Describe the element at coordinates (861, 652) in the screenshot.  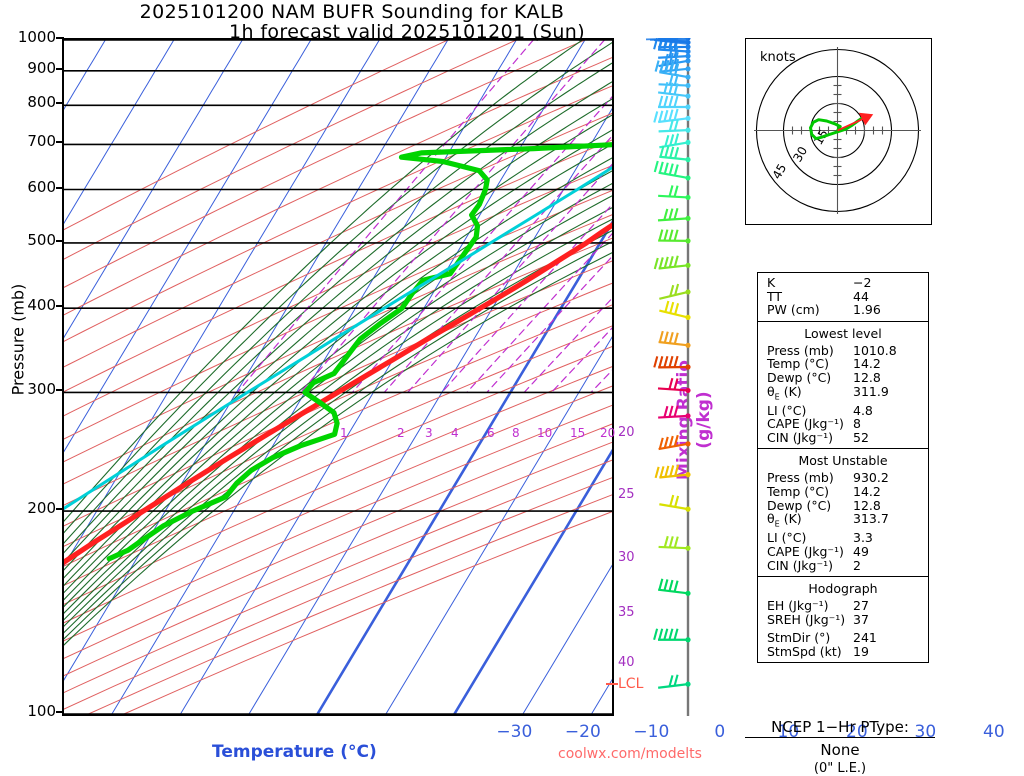
I see `stat-storm-value: 19` at that location.